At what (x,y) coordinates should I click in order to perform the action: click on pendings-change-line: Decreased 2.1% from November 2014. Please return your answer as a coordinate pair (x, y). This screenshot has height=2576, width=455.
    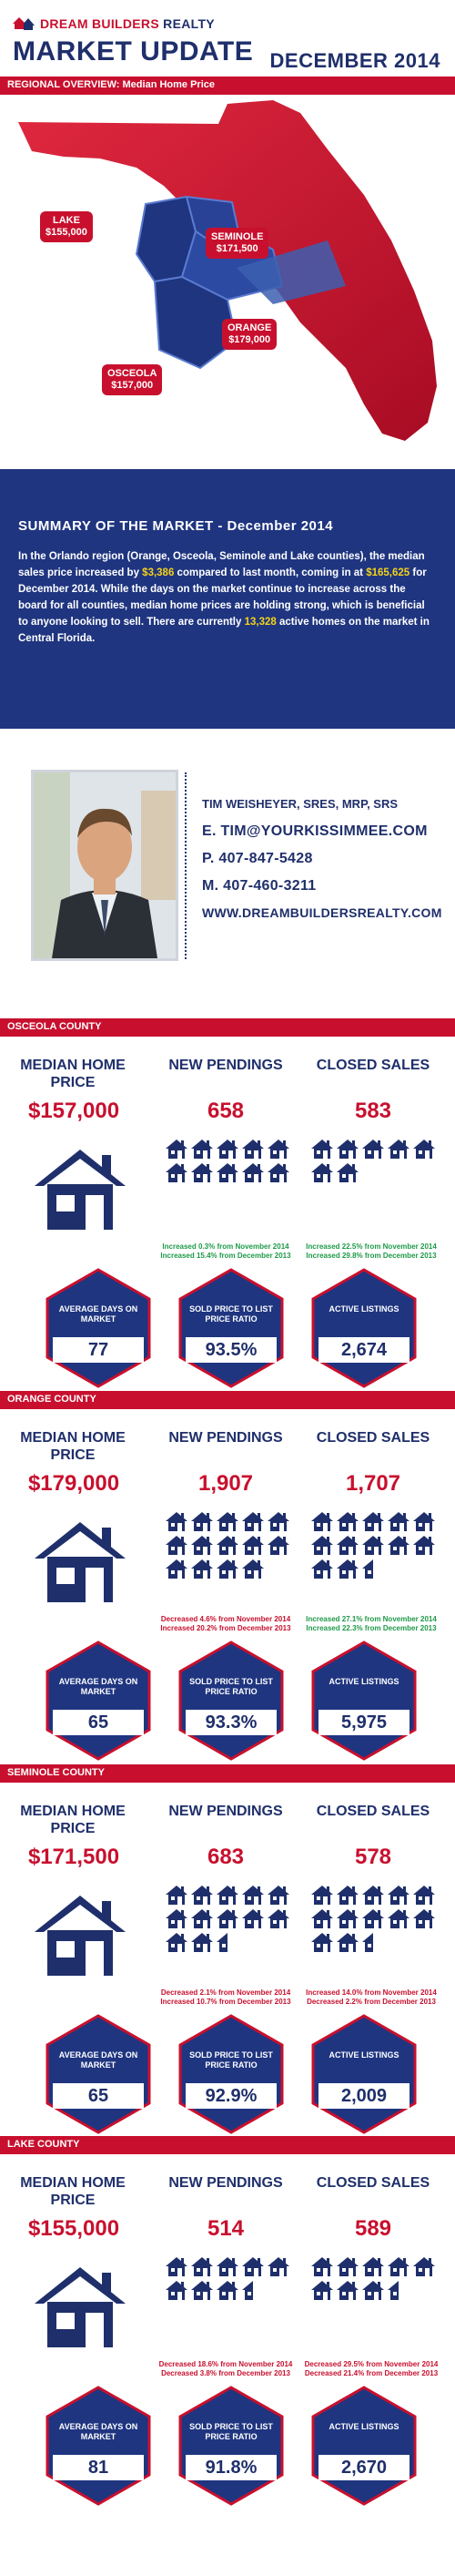
    Looking at the image, I should click on (226, 1992).